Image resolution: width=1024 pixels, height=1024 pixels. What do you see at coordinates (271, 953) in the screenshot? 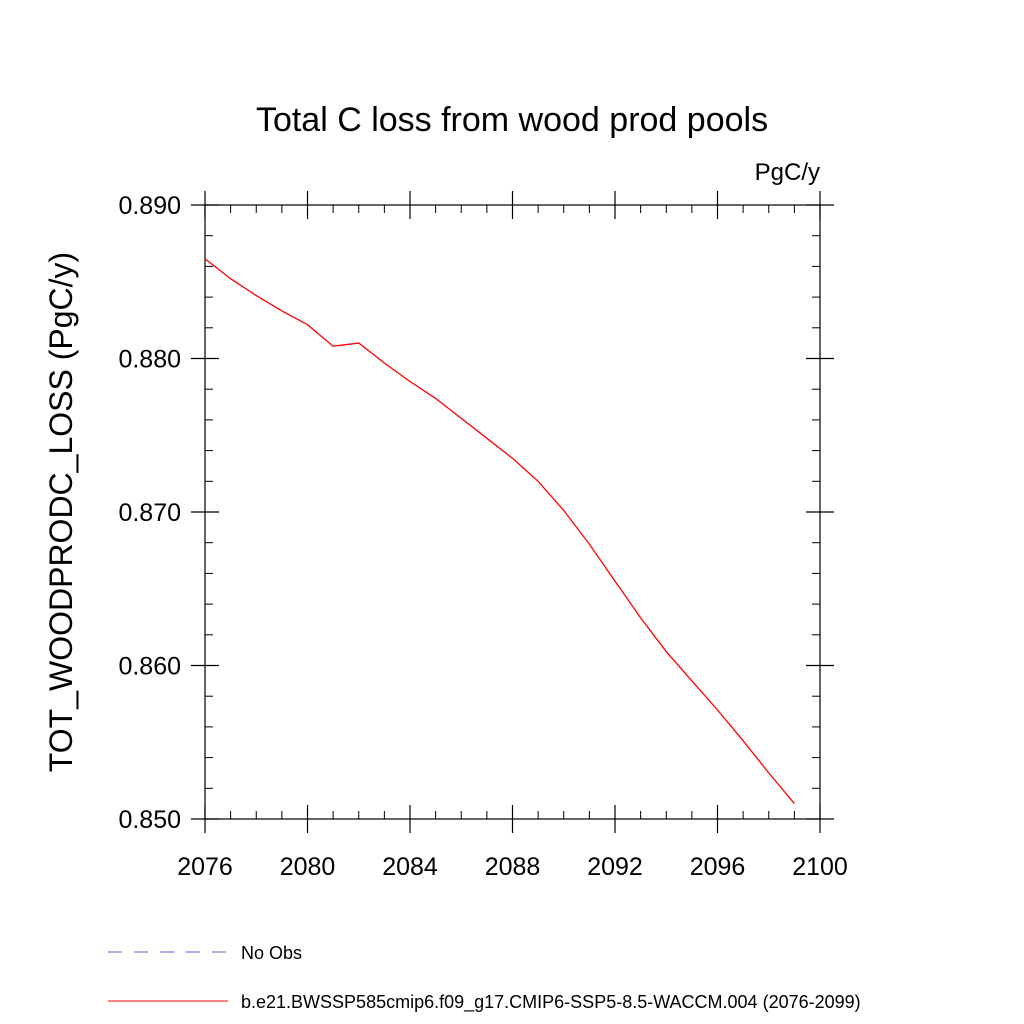
I see `legend-label: No Obs` at bounding box center [271, 953].